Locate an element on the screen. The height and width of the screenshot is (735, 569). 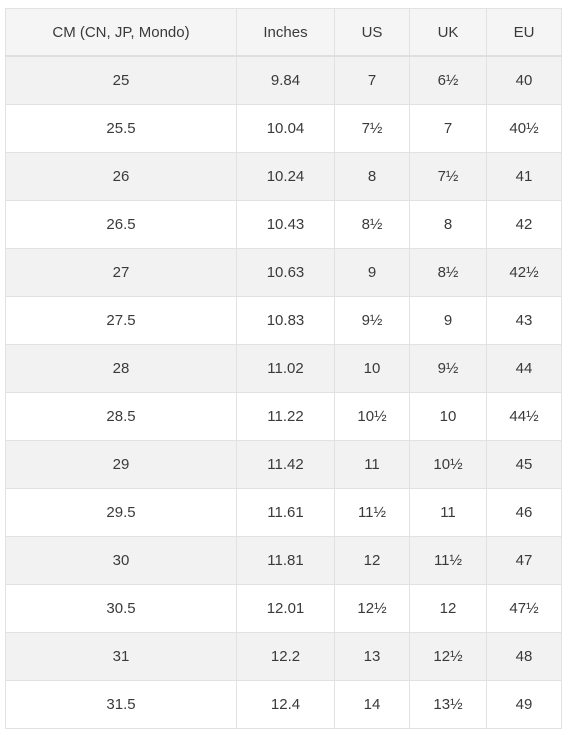
cell-eu: 44 is located at coordinates (524, 368).